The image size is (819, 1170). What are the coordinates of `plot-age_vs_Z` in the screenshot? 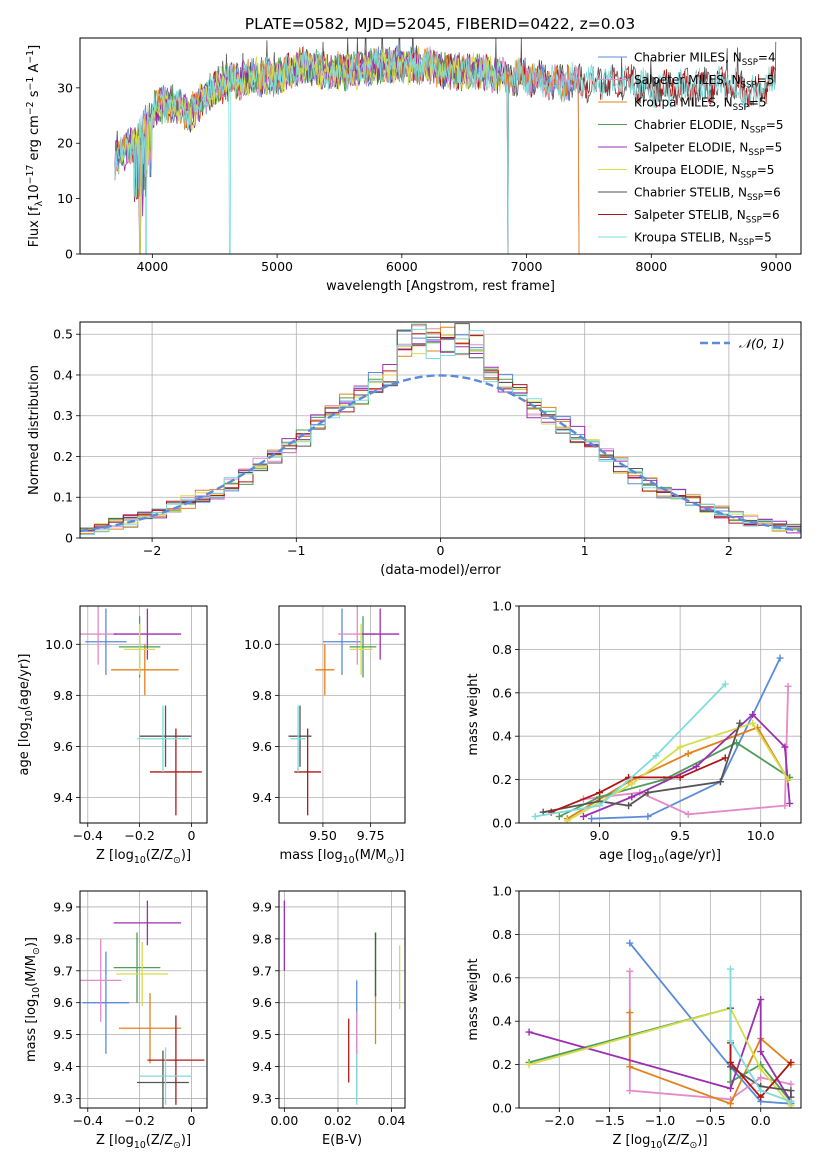 It's located at (141, 711).